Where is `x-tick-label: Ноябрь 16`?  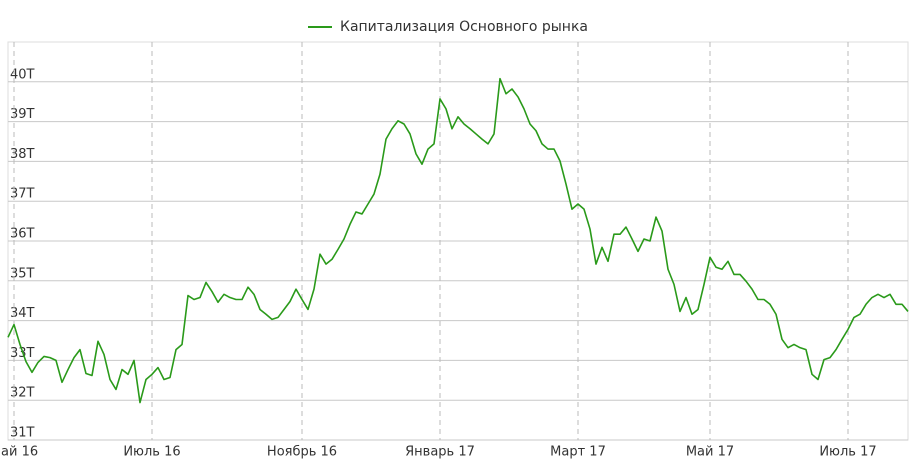 x-tick-label: Ноябрь 16 is located at coordinates (302, 452).